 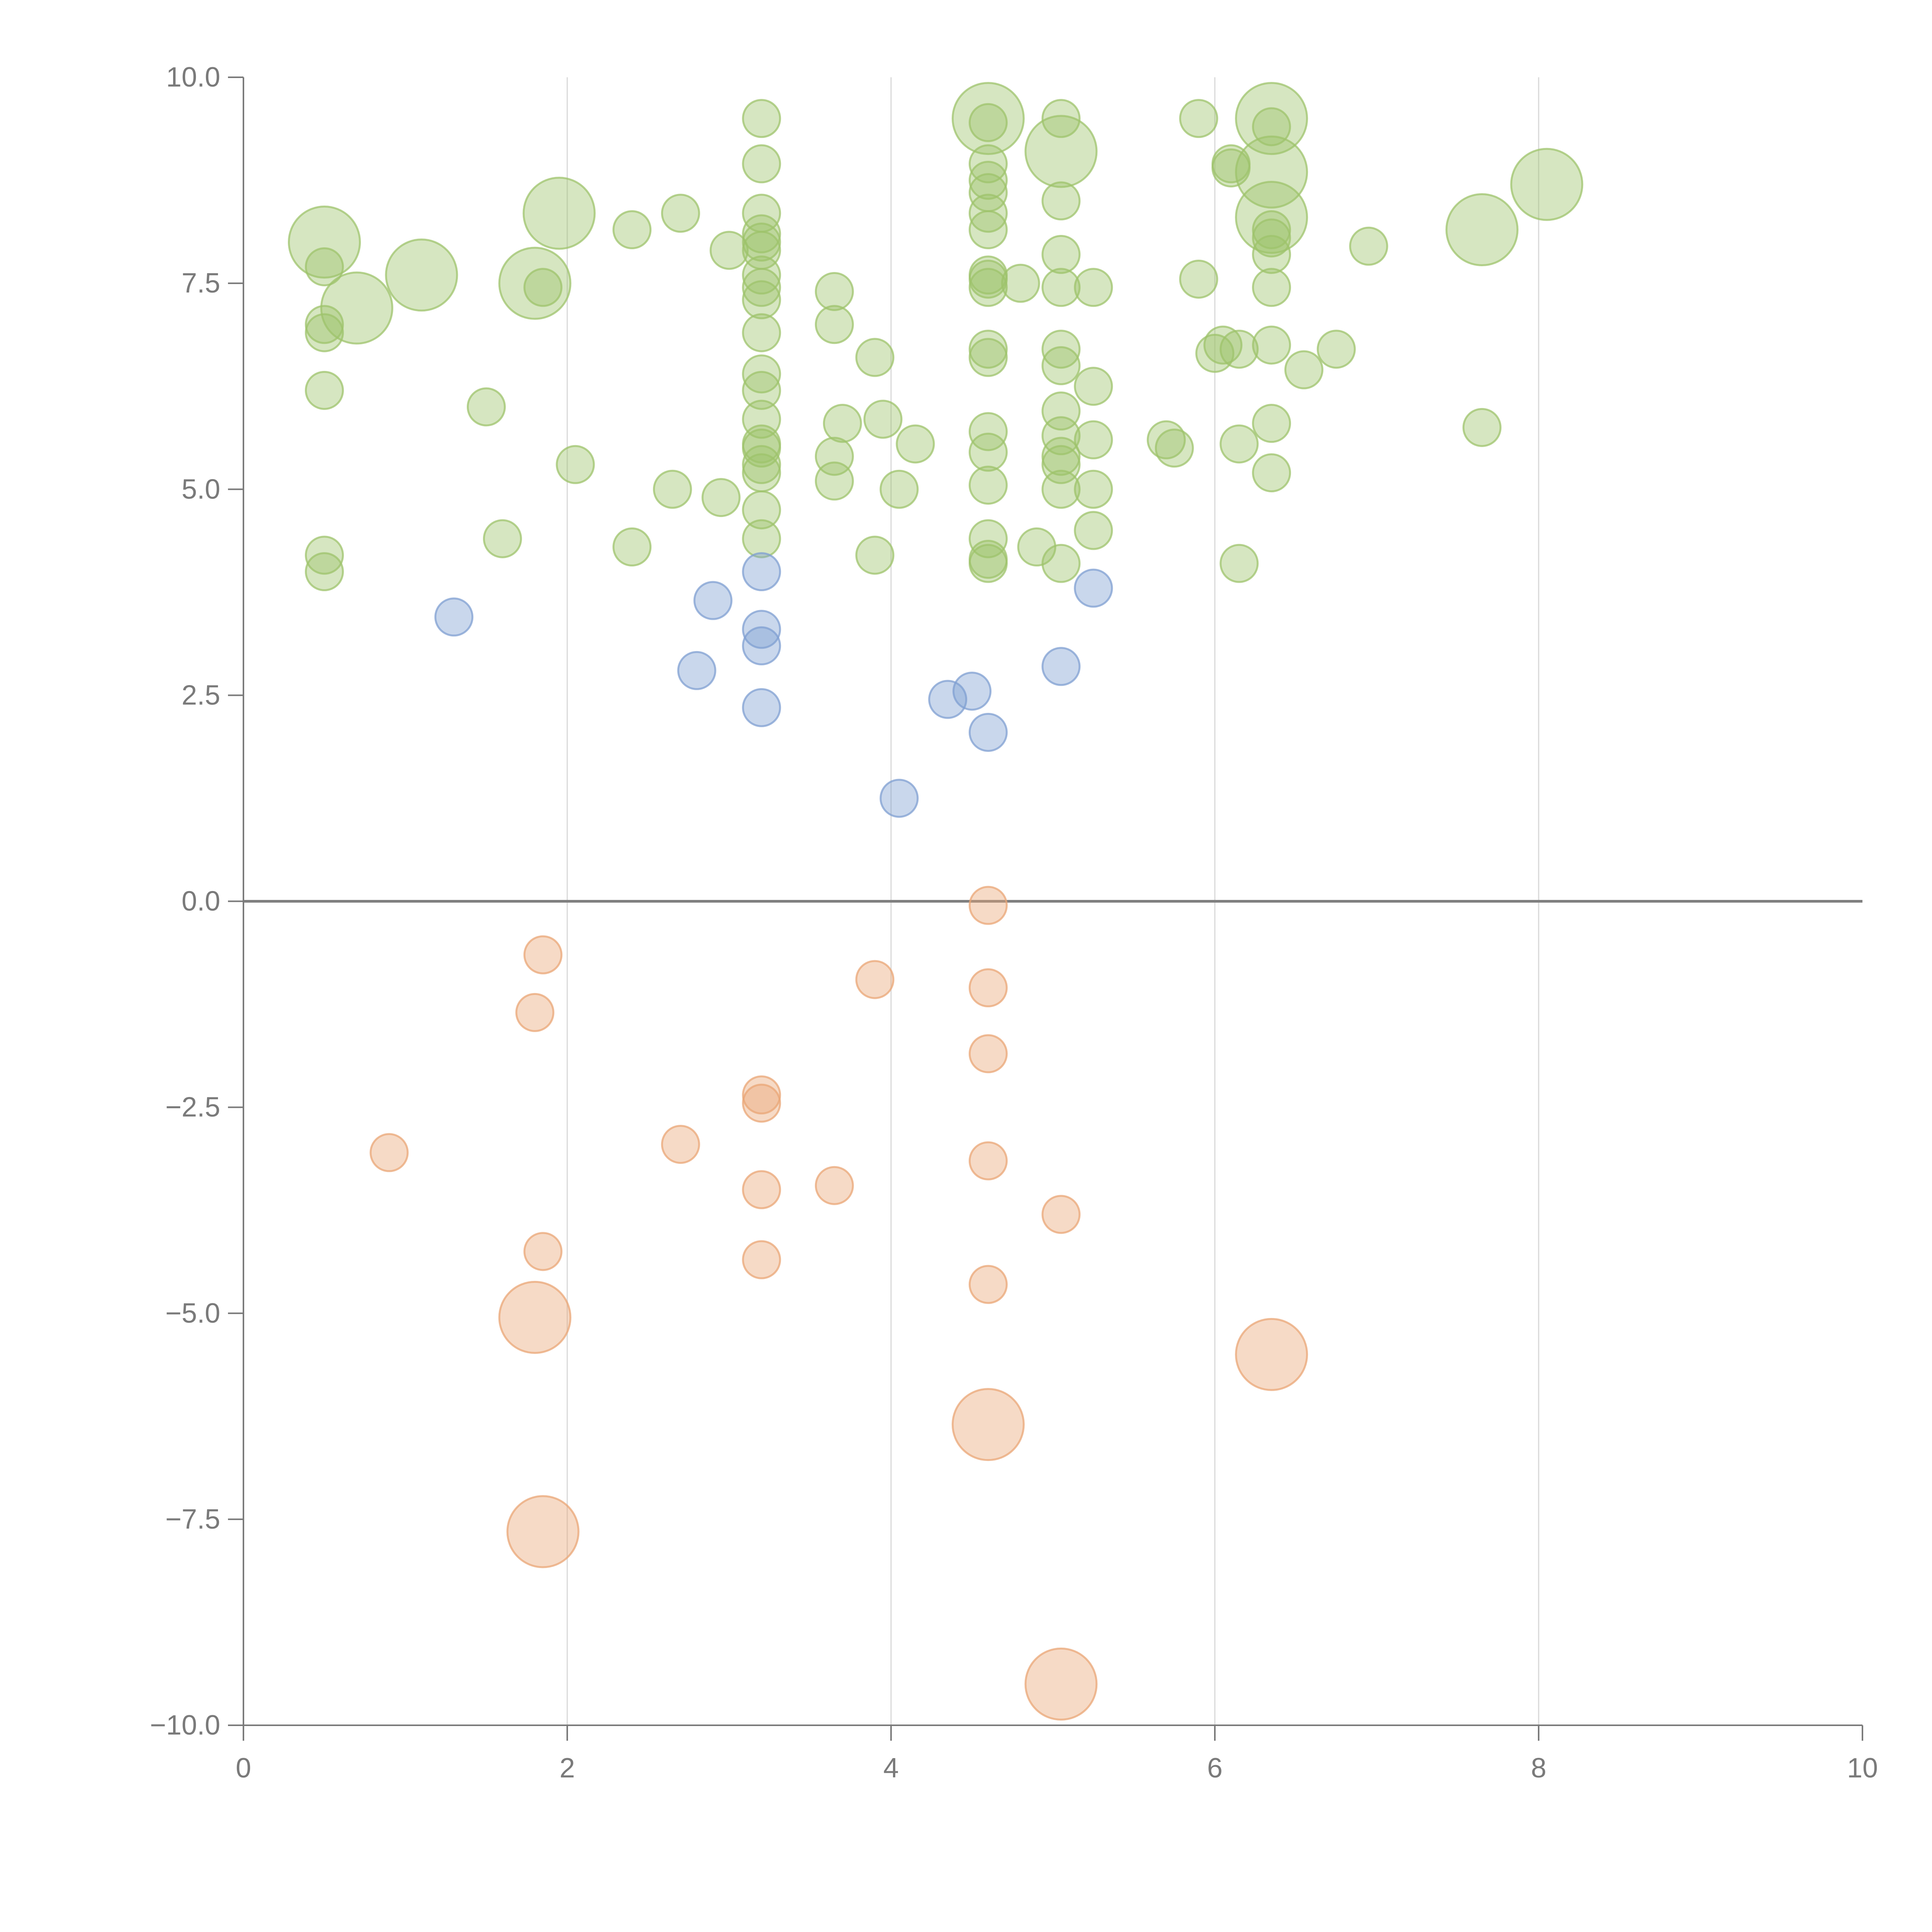 I want to click on y-tick-label: 2.5, so click(x=201, y=695).